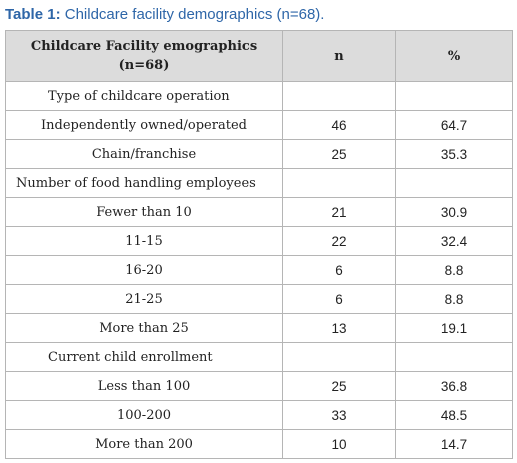 The image size is (517, 463). Describe the element at coordinates (144, 357) in the screenshot. I see `section-label: Current child enrollment` at that location.